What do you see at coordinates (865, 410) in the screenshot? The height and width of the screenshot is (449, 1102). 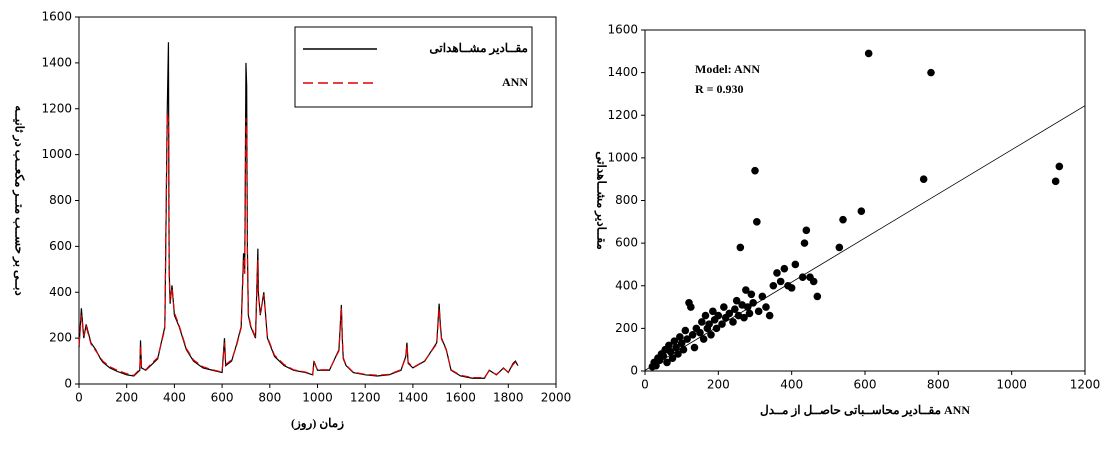 I see `x-axis-label: مقــادیر محاســباتی حاصــل از مــدل ANN` at bounding box center [865, 410].